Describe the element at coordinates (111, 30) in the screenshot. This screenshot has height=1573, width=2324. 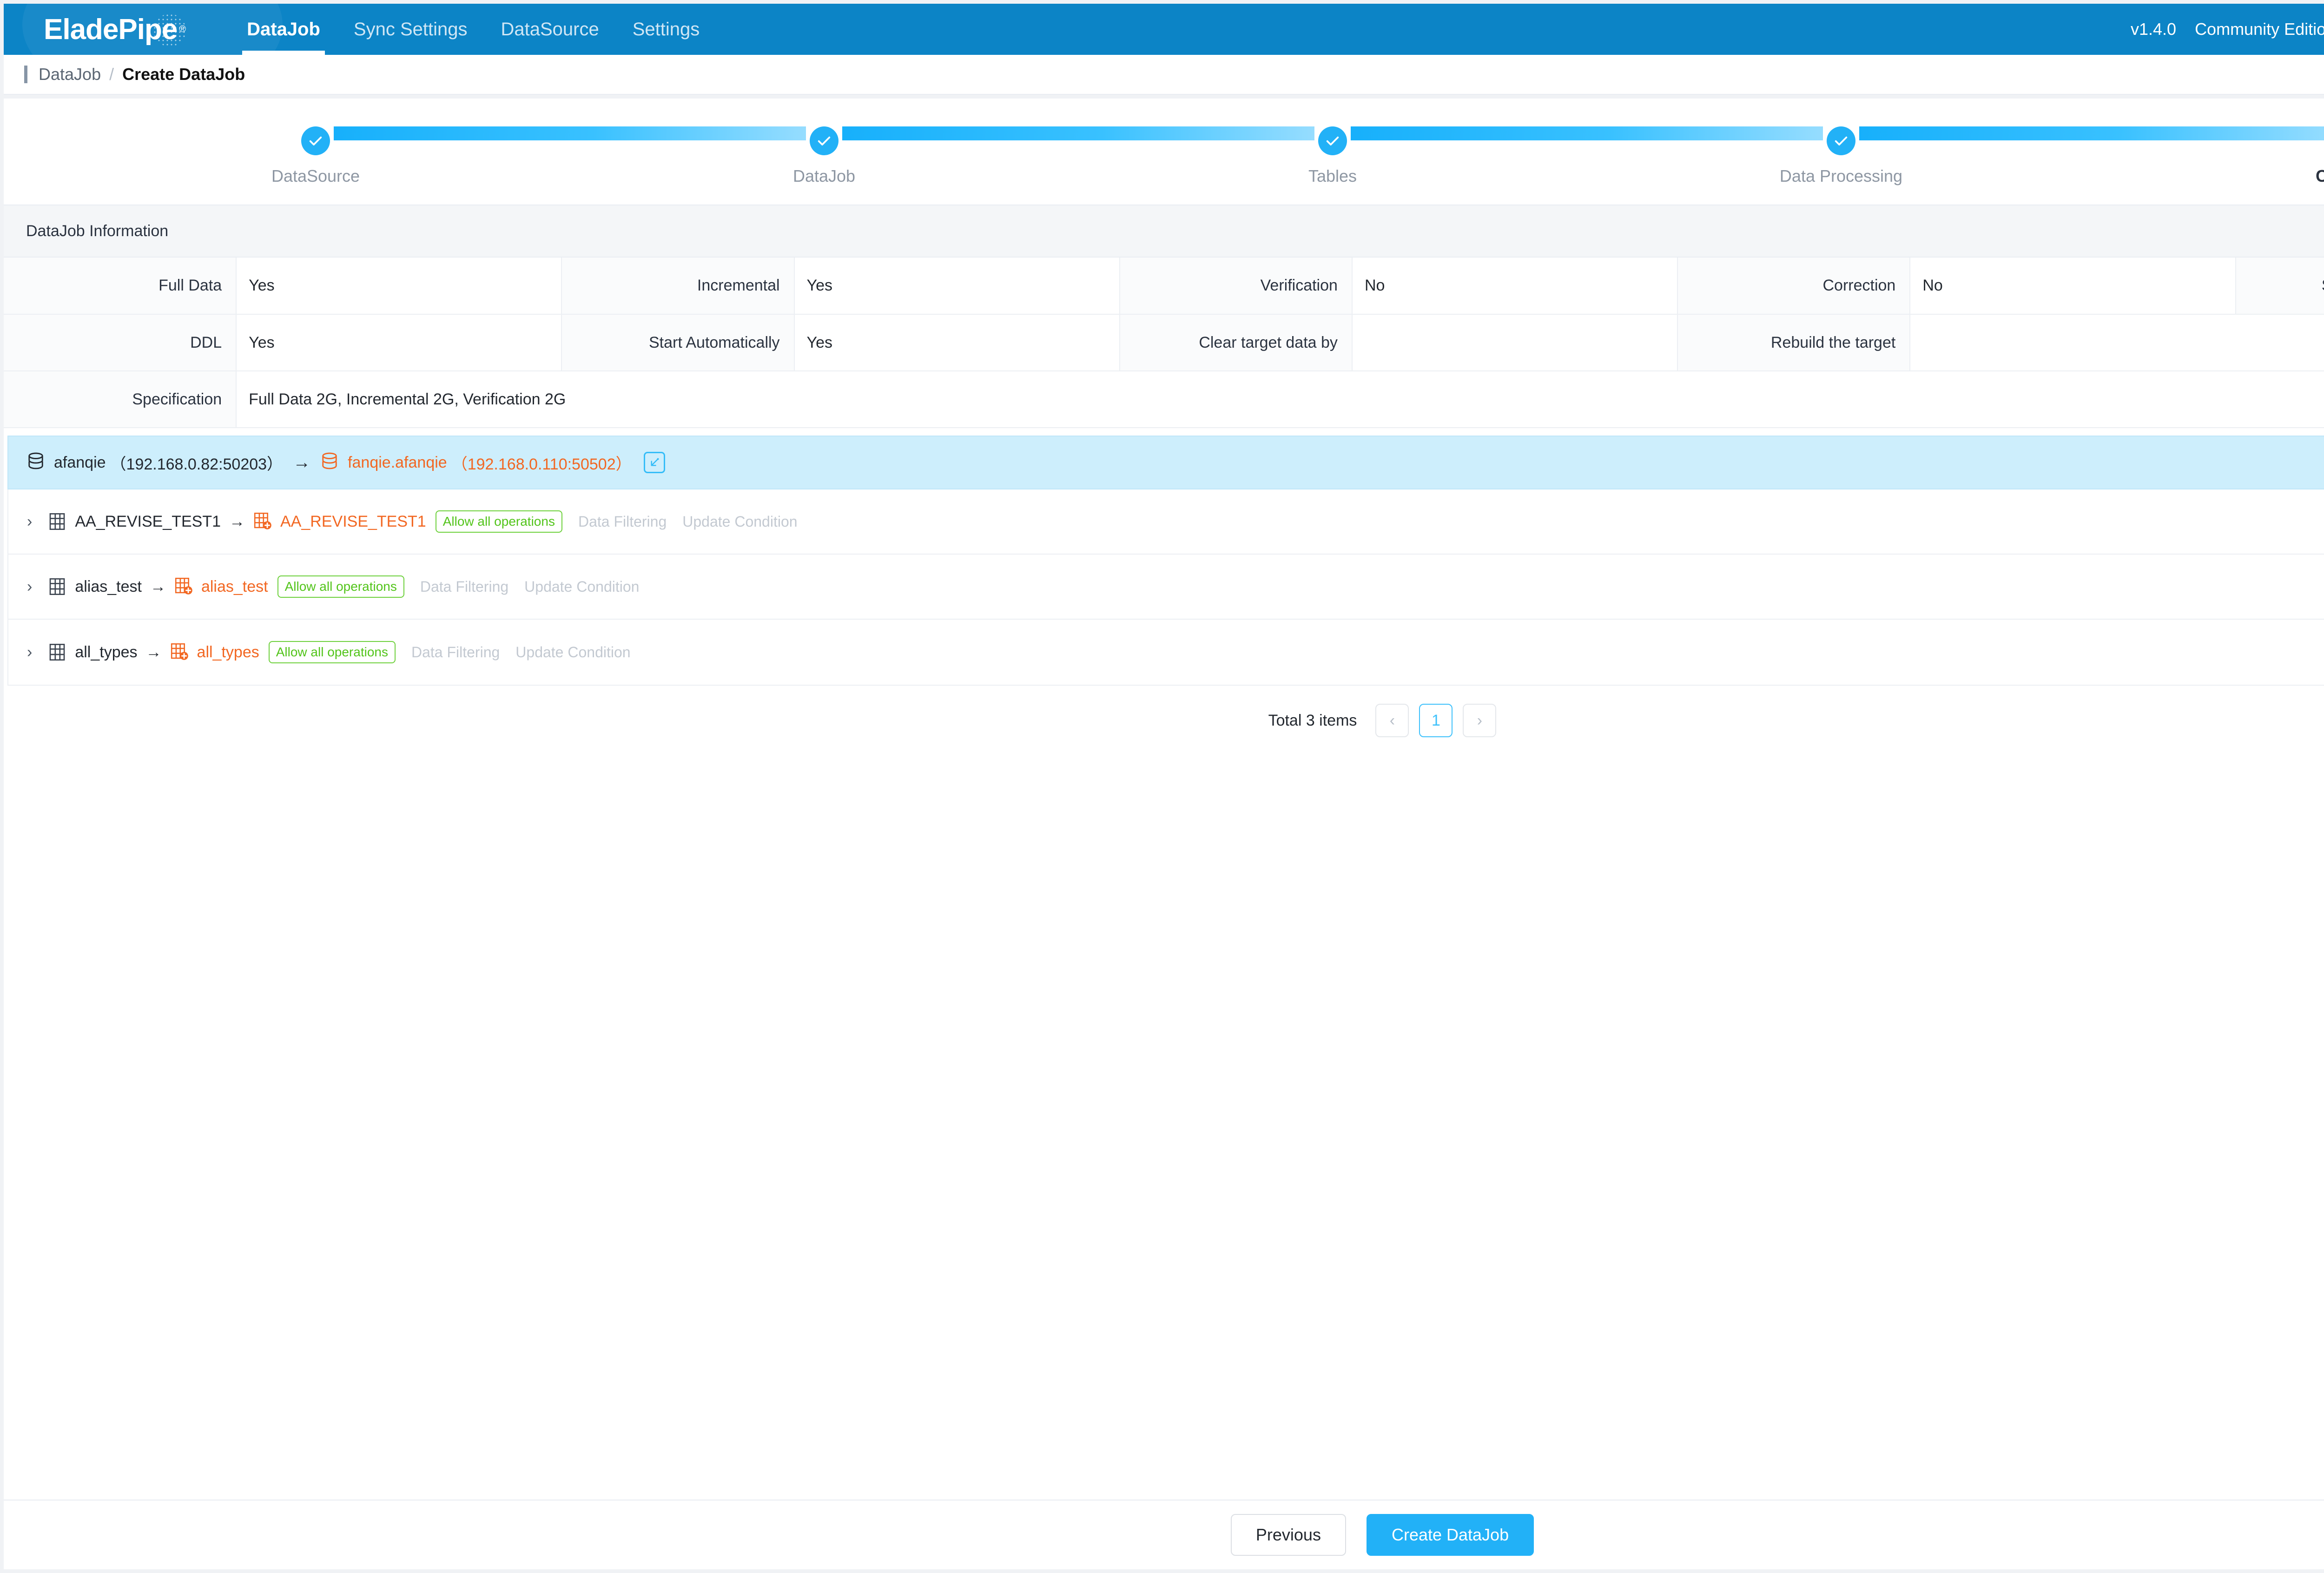
I see `brand-name: EladePipe` at that location.